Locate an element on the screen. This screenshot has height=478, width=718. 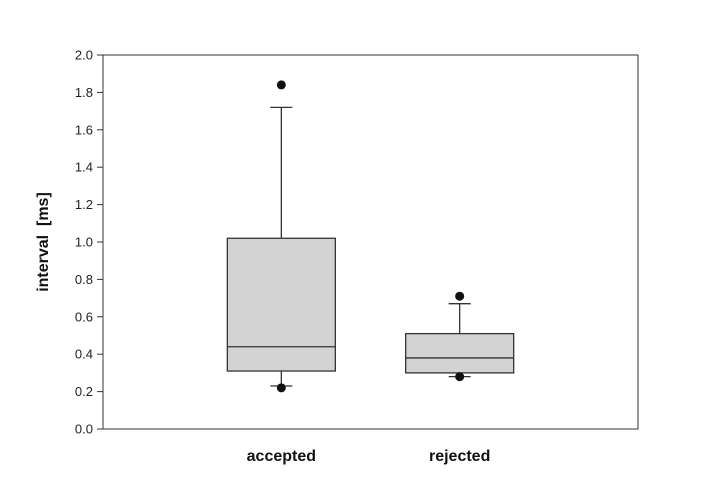
y-tick-label: 1.4 is located at coordinates (84, 167).